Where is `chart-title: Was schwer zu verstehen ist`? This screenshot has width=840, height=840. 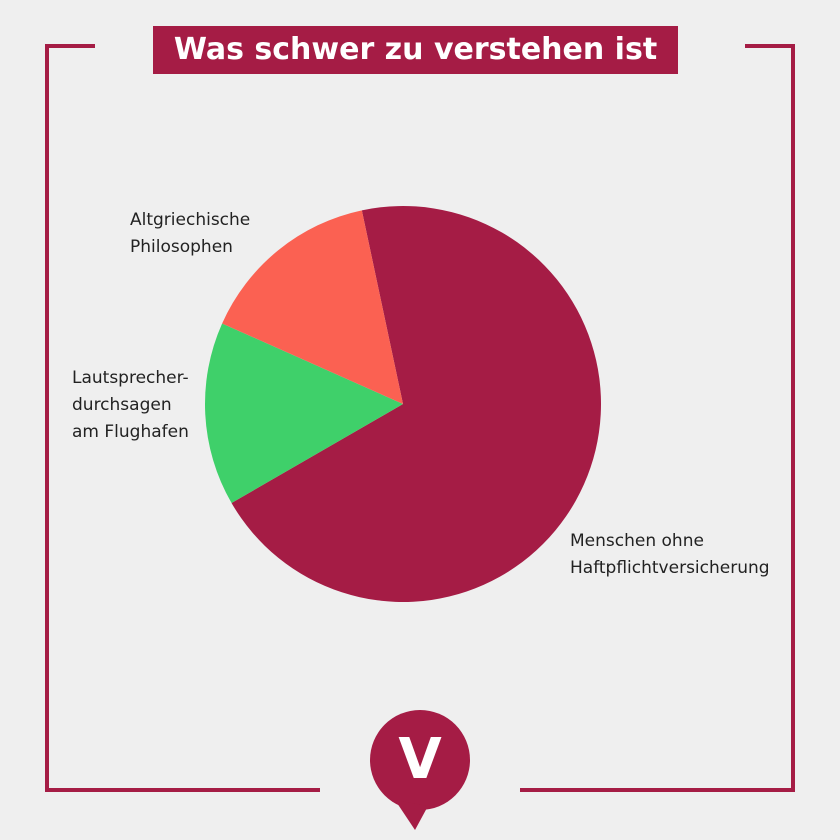
chart-title: Was schwer zu verstehen ist is located at coordinates (415, 50).